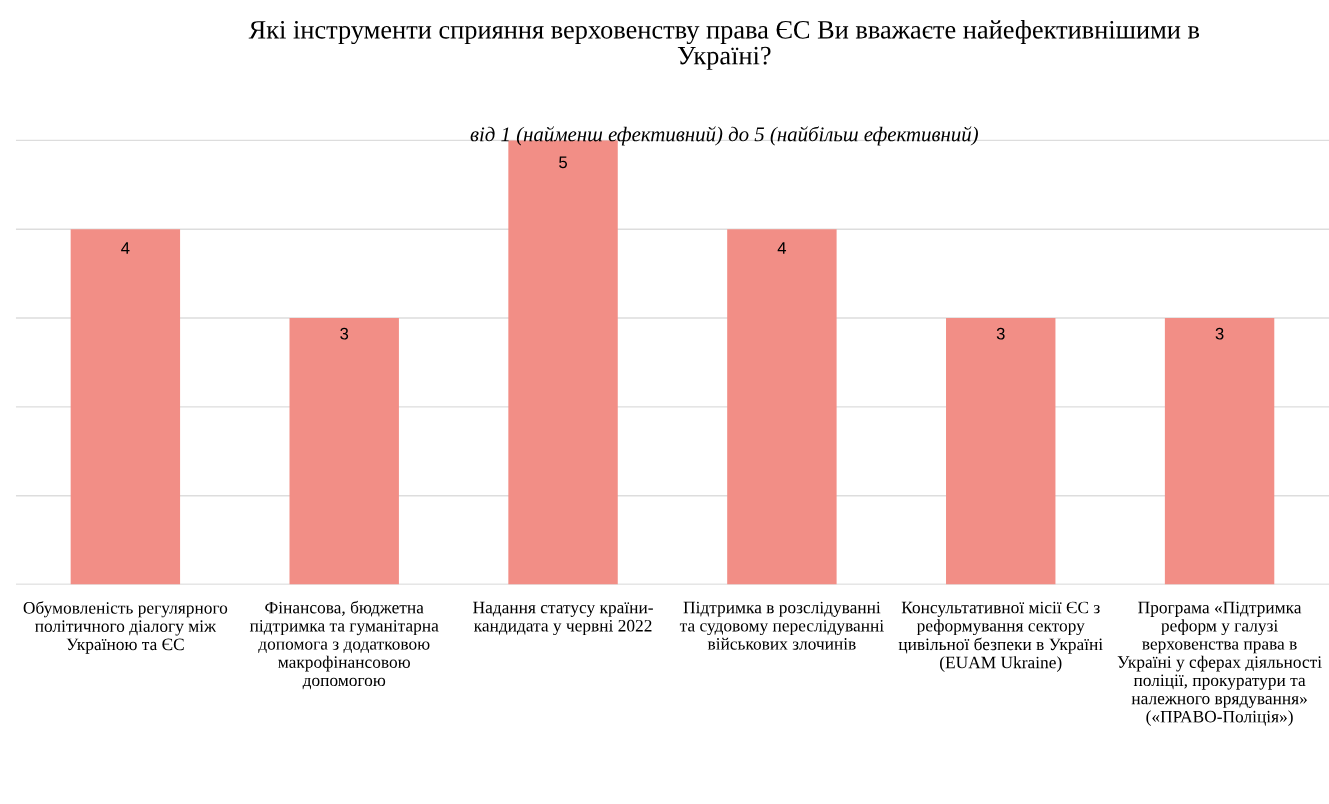 The width and height of the screenshot is (1329, 804). Describe the element at coordinates (125, 627) in the screenshot. I see `x-tick-label: Обумовленість регулярного політичного діалогу між Україною та ЄС` at that location.